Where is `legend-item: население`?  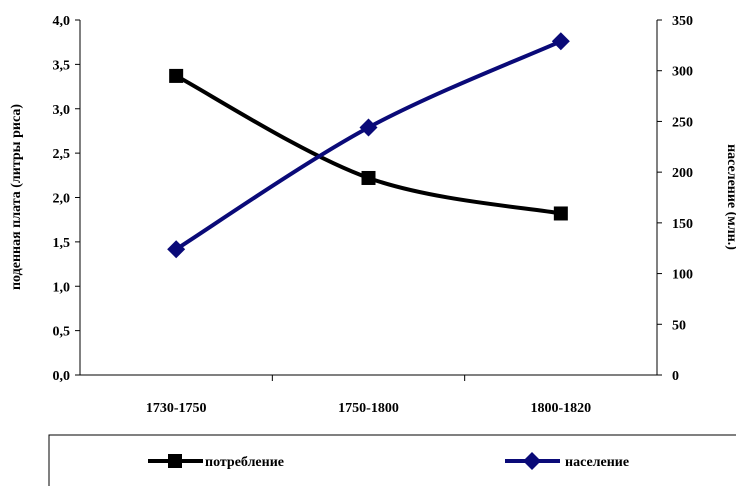 legend-item: население is located at coordinates (567, 461).